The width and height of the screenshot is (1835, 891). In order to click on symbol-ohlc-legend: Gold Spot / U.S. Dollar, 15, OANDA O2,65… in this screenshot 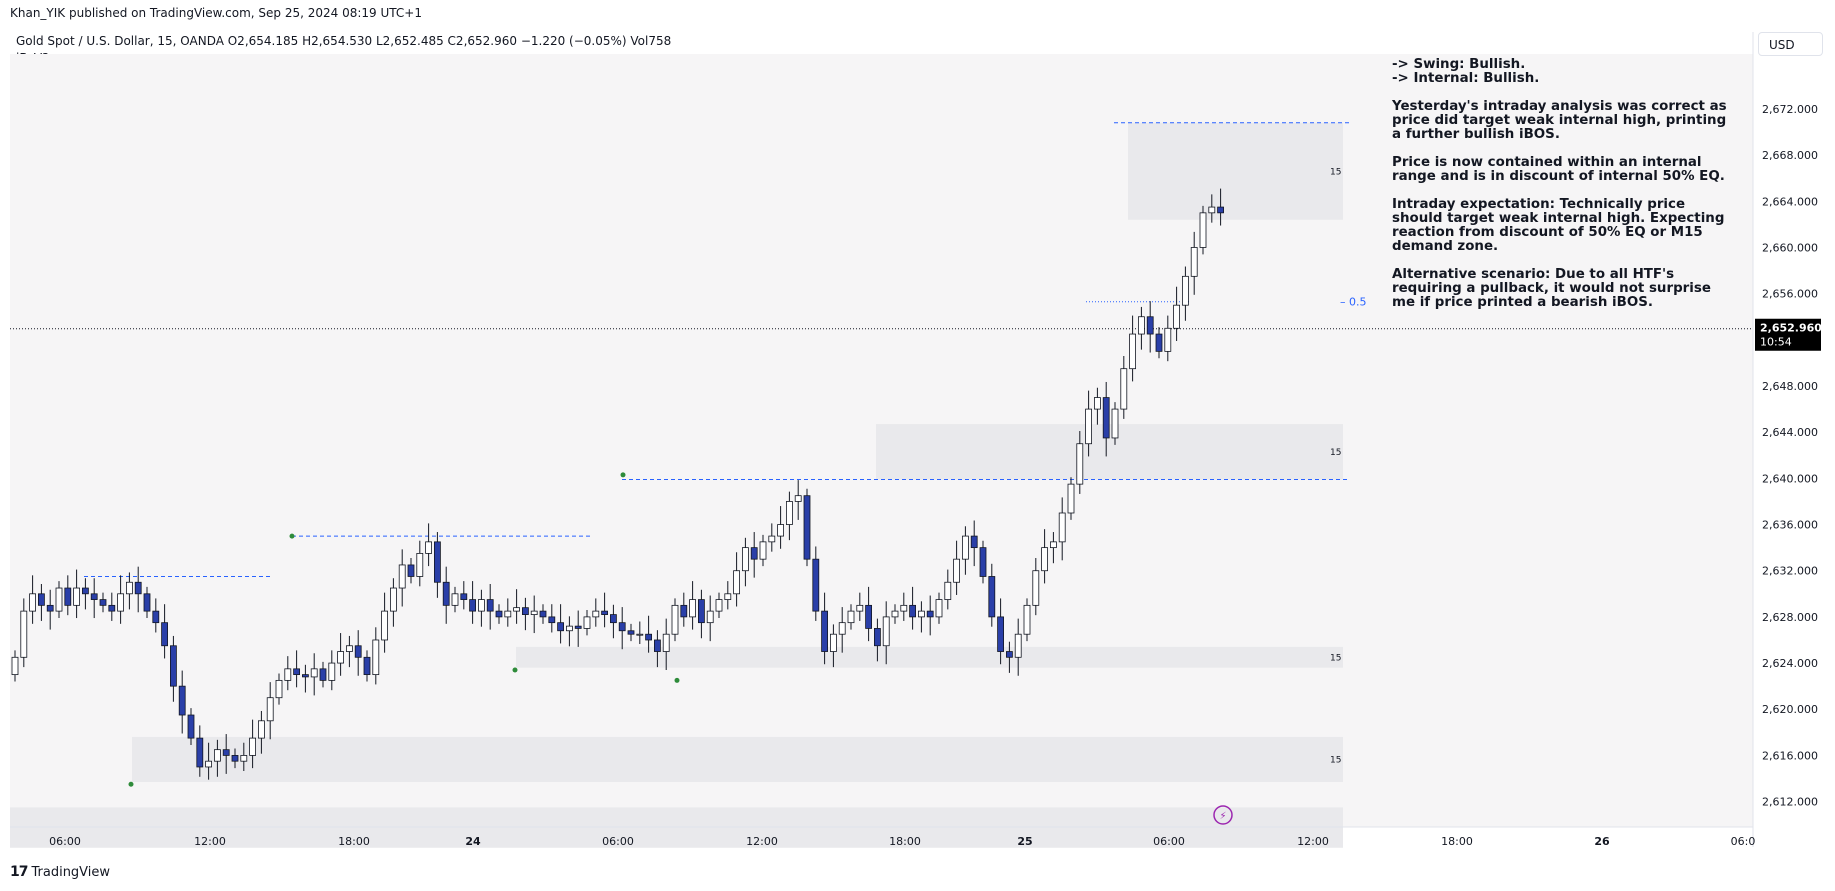, I will do `click(344, 41)`.